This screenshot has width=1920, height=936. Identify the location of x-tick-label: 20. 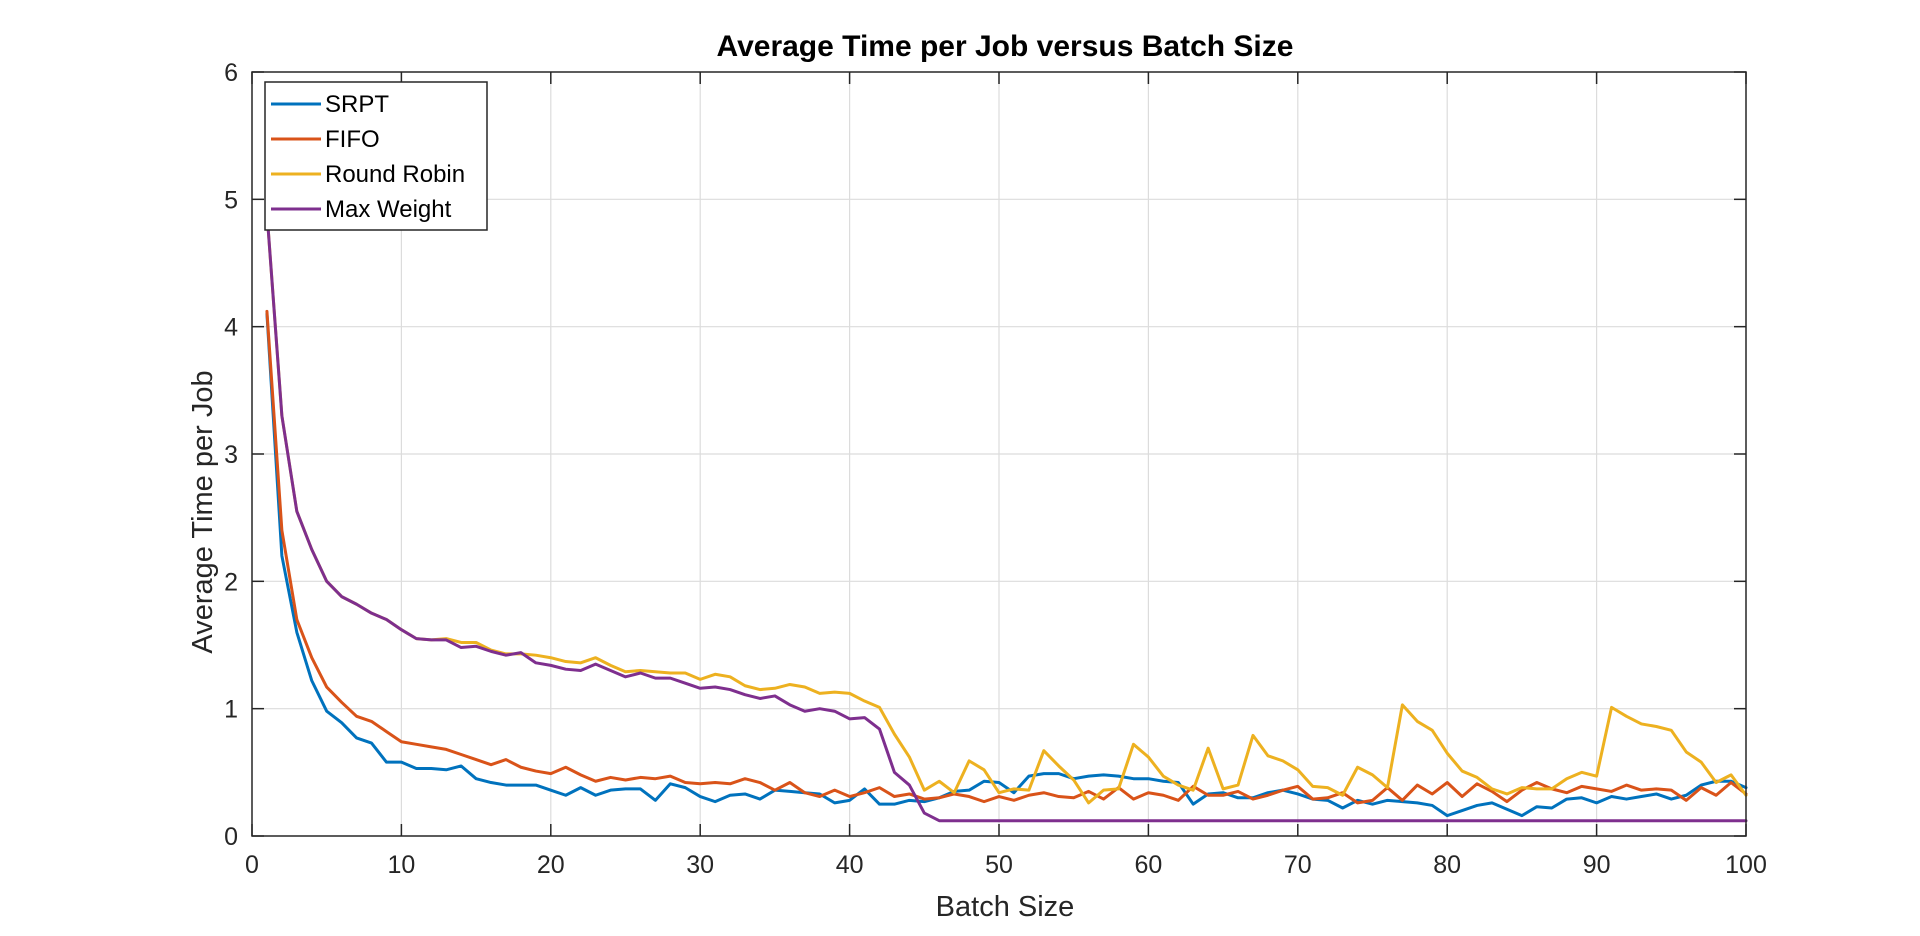
(551, 865).